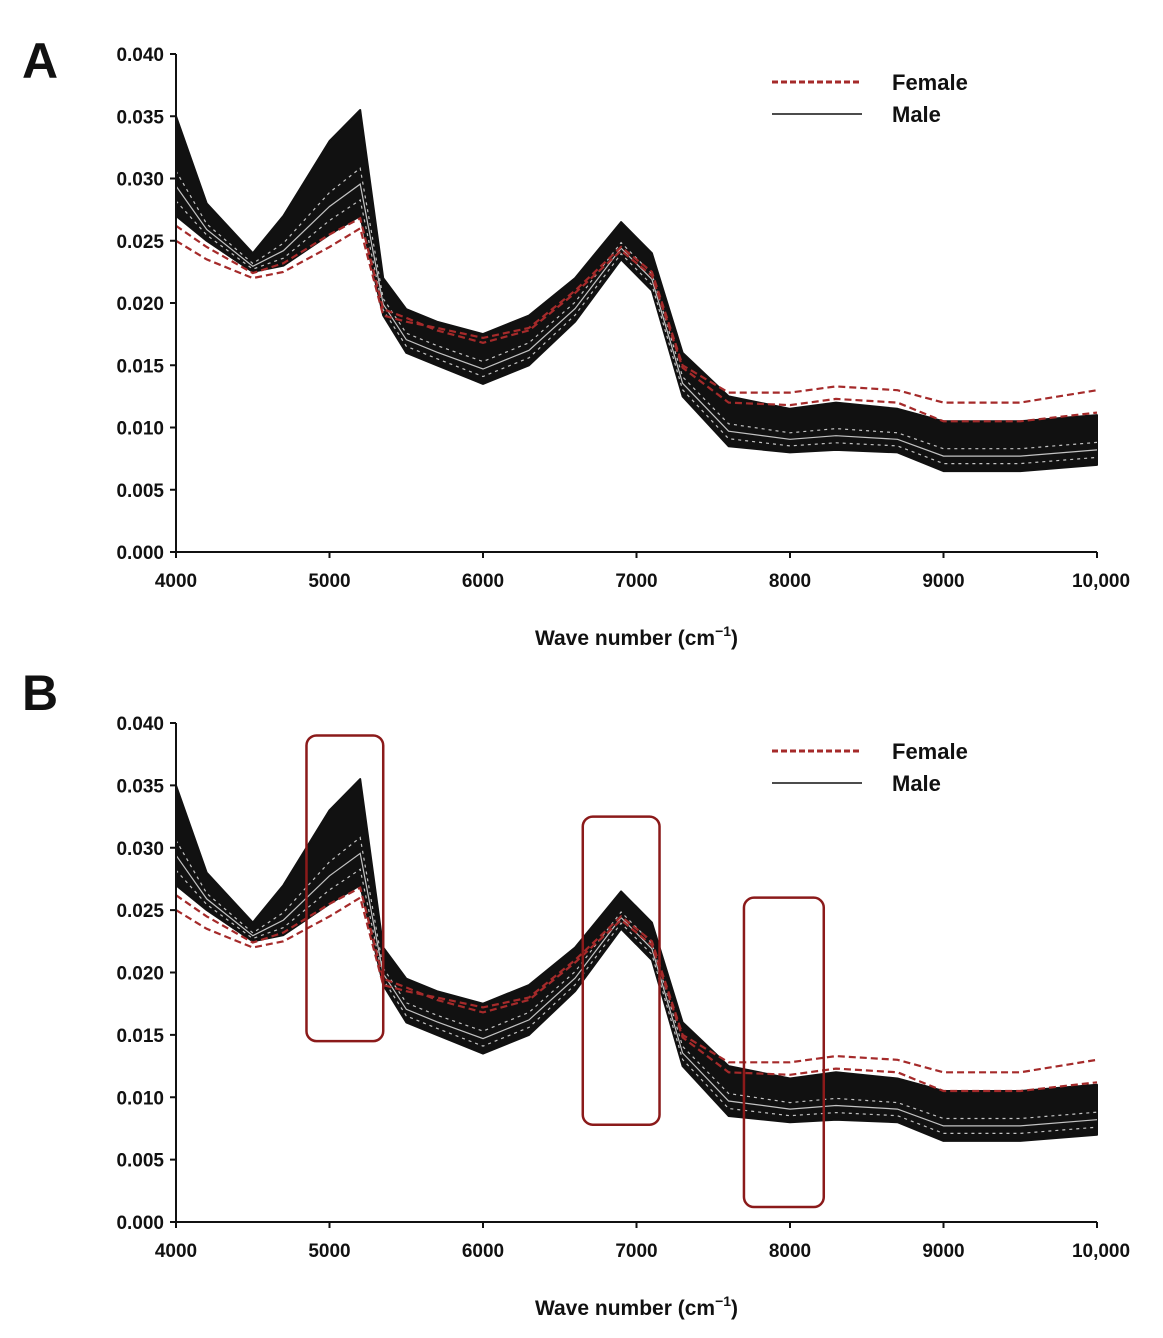 The width and height of the screenshot is (1163, 1338). Describe the element at coordinates (40, 693) in the screenshot. I see `panel-label: B` at that location.